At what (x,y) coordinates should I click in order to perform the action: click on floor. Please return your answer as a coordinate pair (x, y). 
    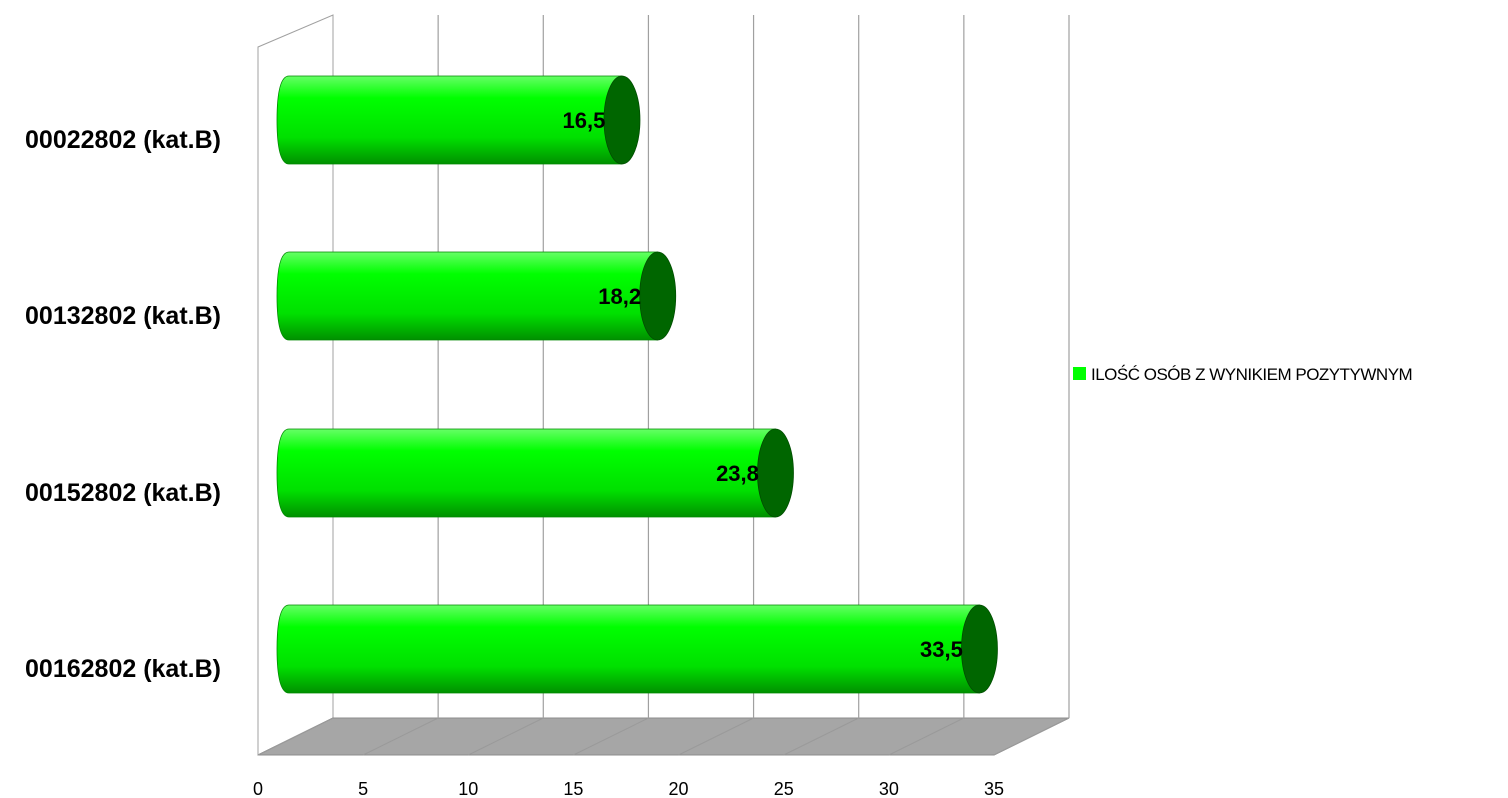
    Looking at the image, I should click on (663, 736).